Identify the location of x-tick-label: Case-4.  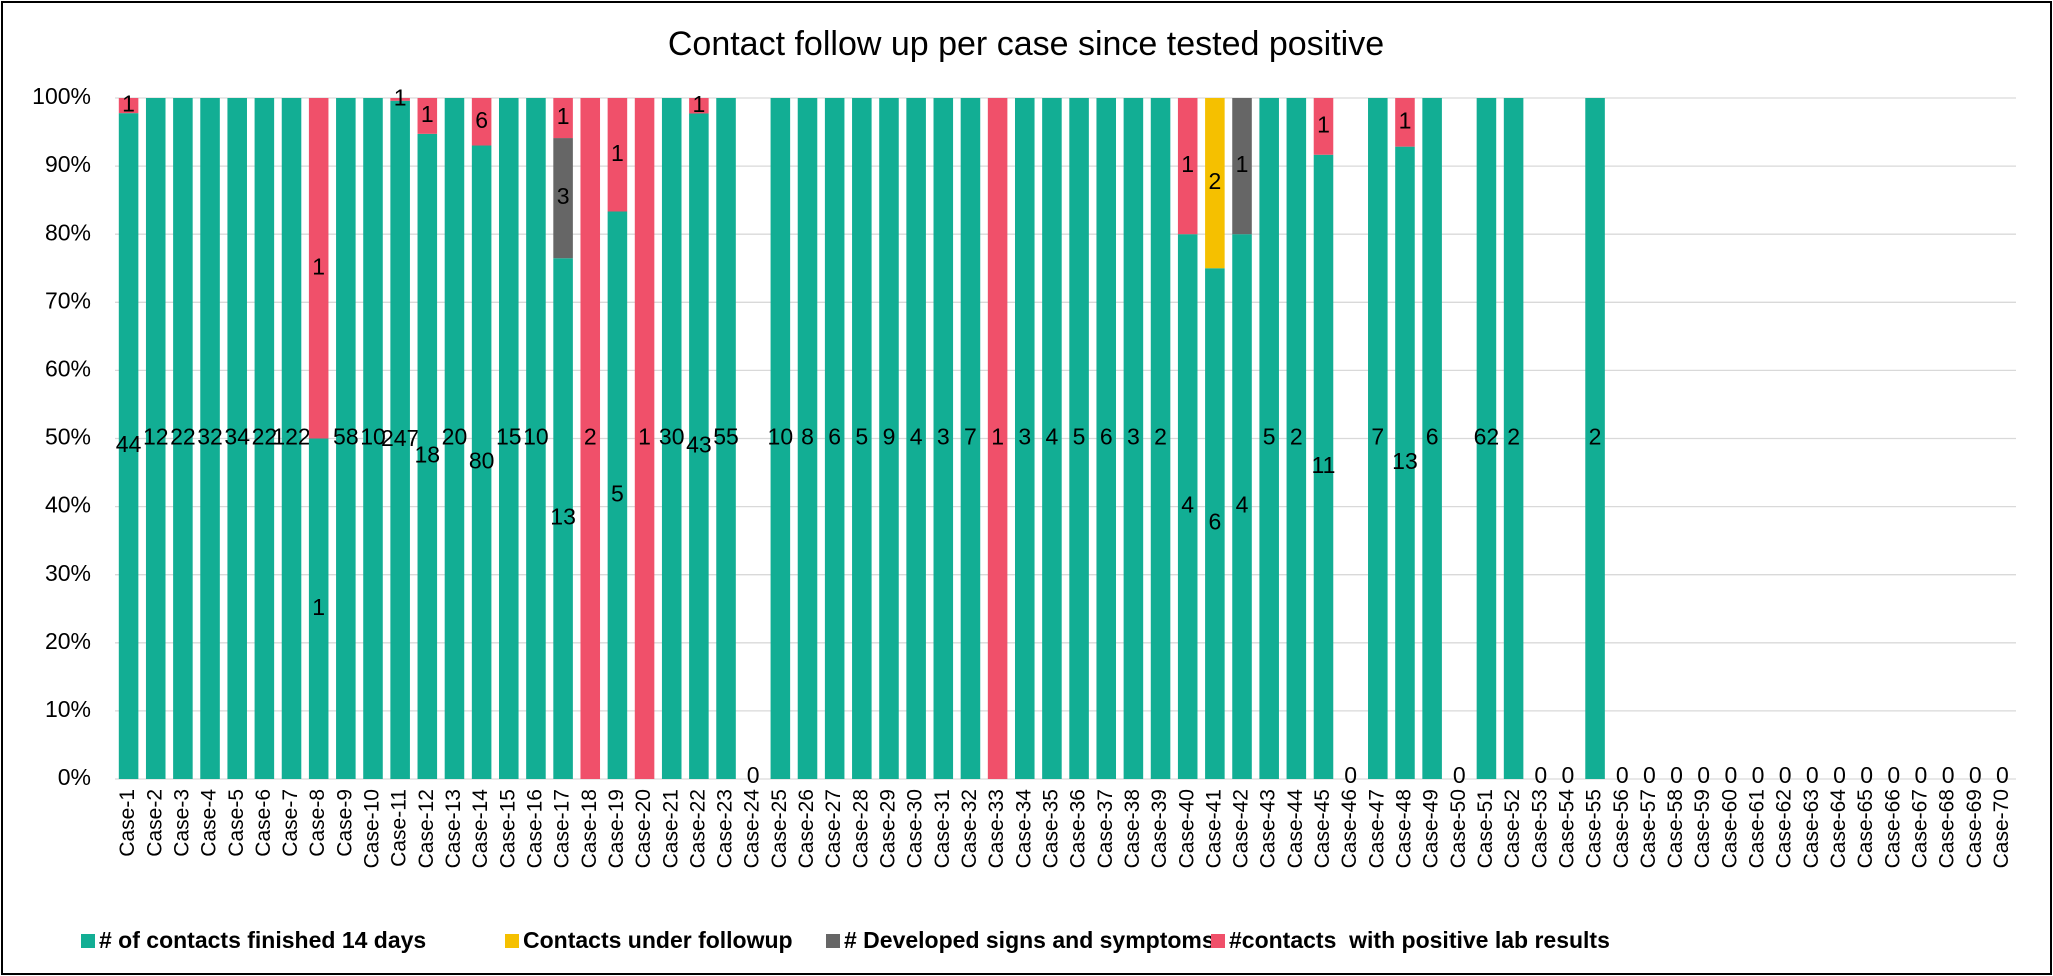
(209, 823).